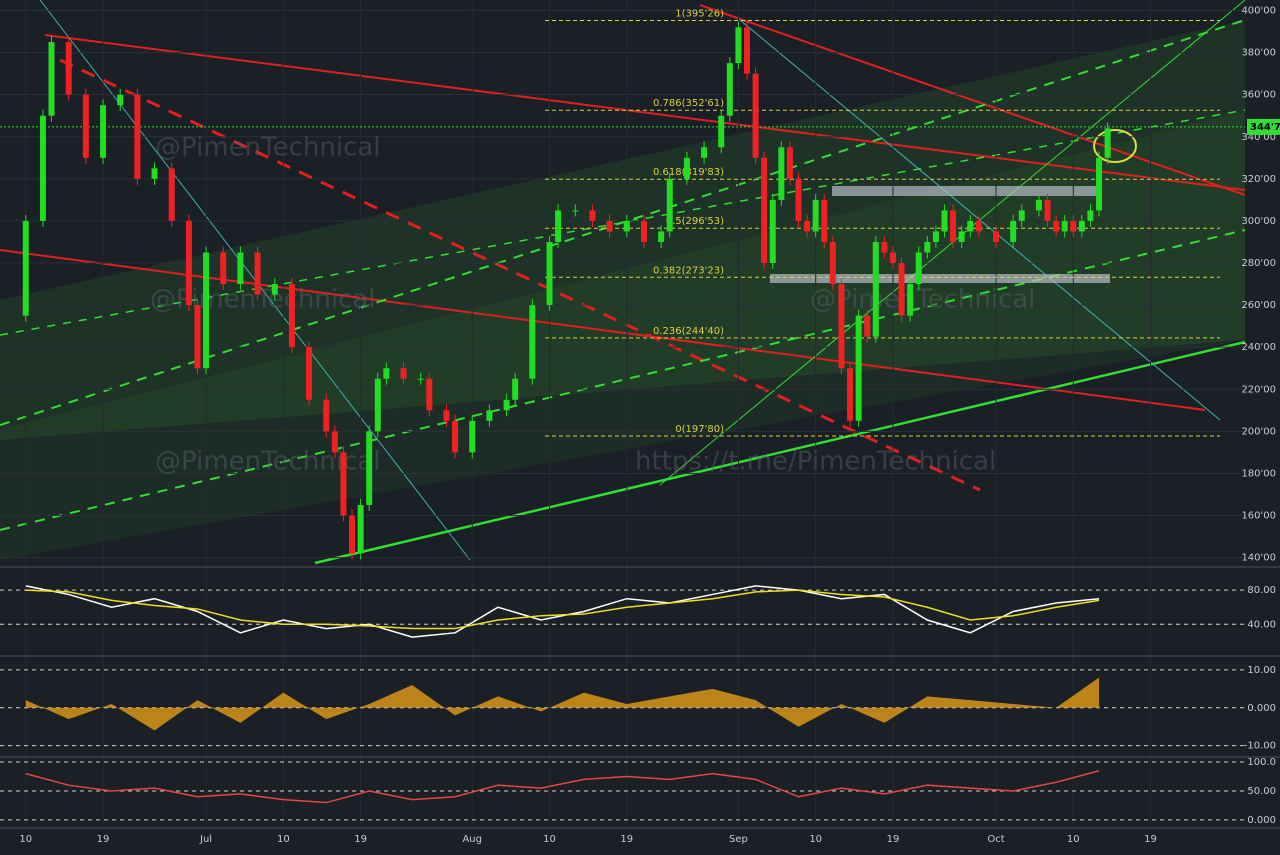 The image size is (1280, 855). Describe the element at coordinates (1258, 11) in the screenshot. I see `y-tick-label: 400'00` at that location.